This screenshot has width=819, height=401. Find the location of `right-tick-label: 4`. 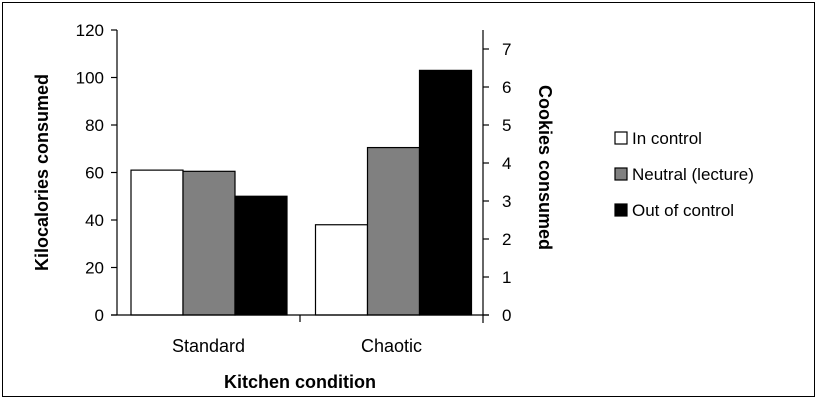

right-tick-label: 4 is located at coordinates (506, 163).